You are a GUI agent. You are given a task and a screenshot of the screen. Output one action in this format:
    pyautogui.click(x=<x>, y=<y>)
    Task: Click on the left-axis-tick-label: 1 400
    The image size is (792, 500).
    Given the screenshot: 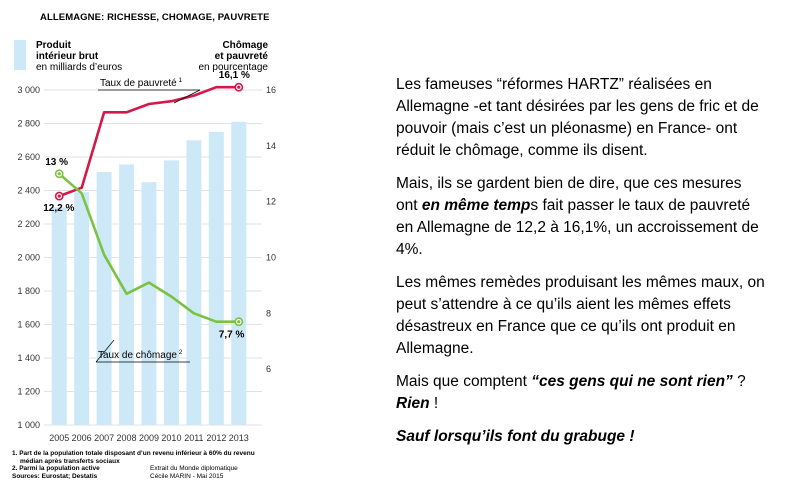 What is the action you would take?
    pyautogui.click(x=28, y=358)
    